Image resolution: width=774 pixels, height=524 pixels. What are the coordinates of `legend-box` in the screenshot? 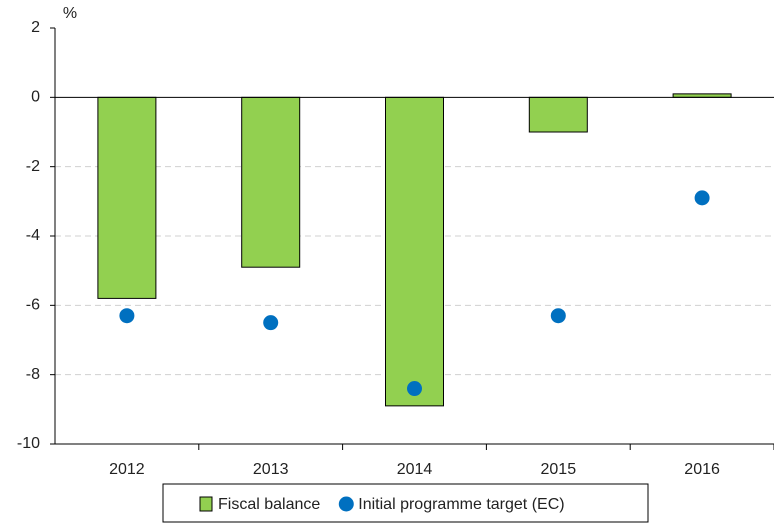 It's located at (405, 503).